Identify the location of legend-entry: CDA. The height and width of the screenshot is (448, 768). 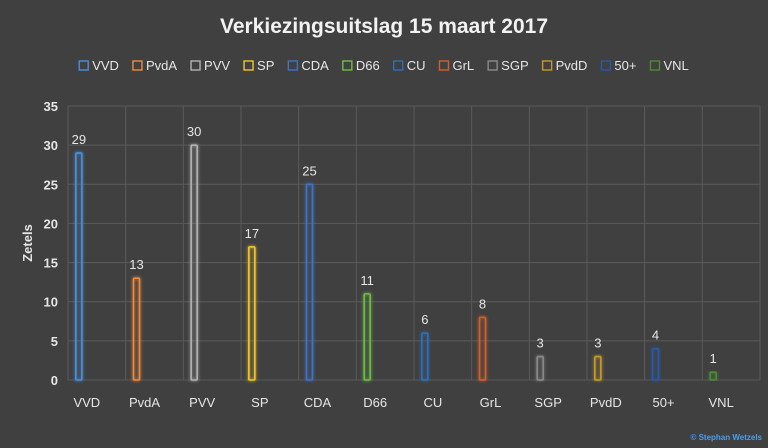
(315, 65).